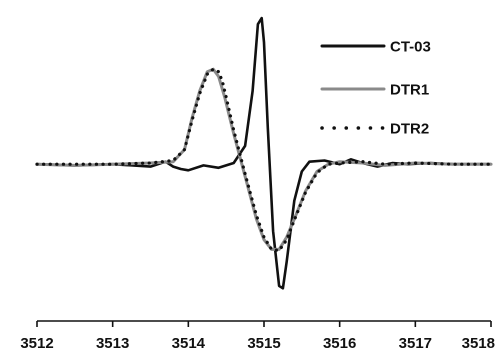  Describe the element at coordinates (375, 88) in the screenshot. I see `legend: CT-03 DTR1 DTR2` at that location.